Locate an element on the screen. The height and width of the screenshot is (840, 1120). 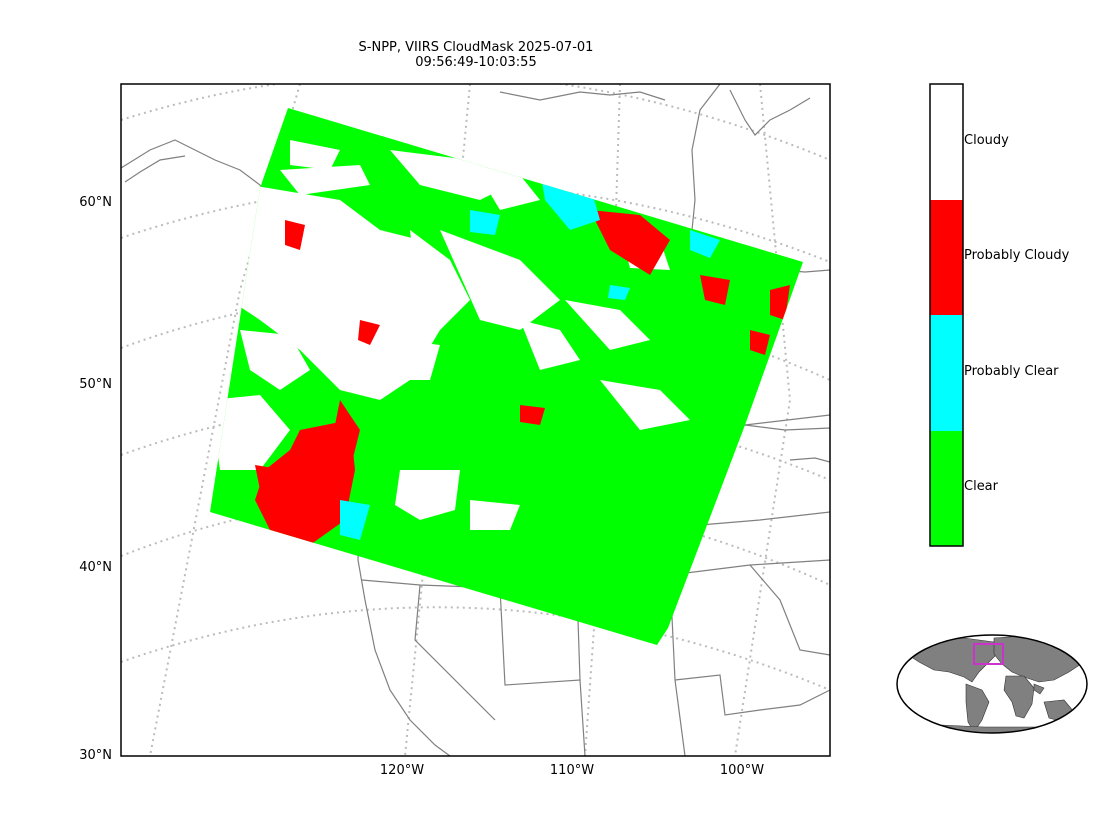
colorbar-clear-swatch is located at coordinates (946, 488).